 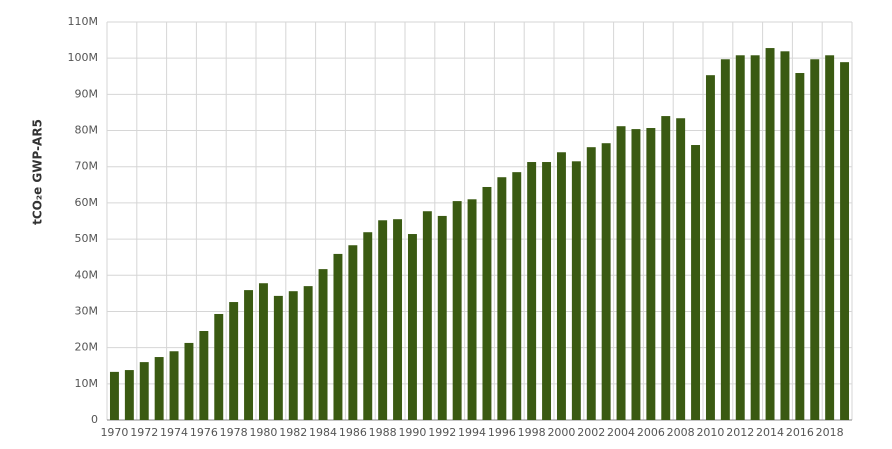 I want to click on x-tick-label: 1982, so click(x=293, y=432).